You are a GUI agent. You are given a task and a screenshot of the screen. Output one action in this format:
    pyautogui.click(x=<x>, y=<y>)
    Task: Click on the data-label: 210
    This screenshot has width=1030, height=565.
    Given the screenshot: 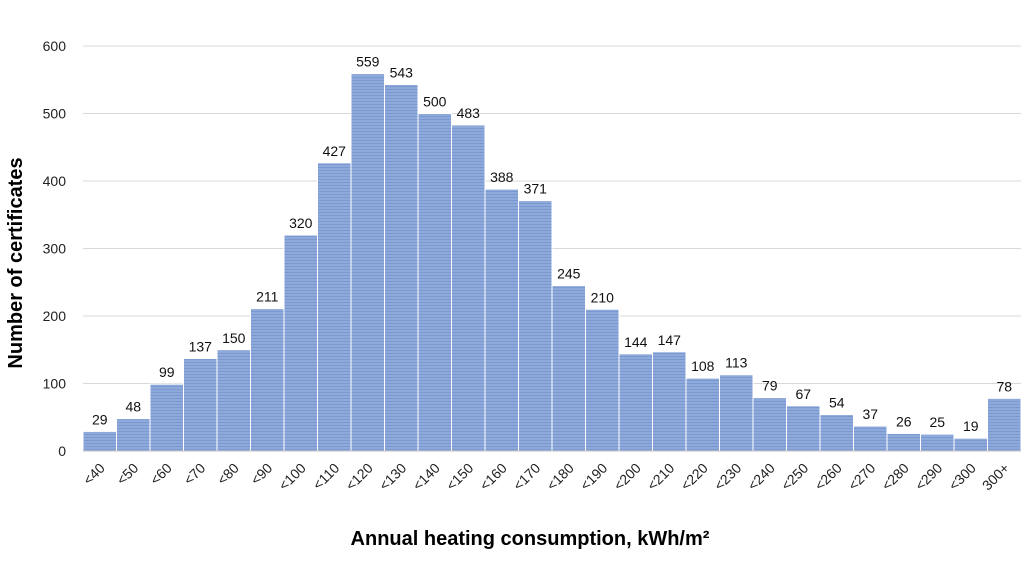 What is the action you would take?
    pyautogui.click(x=603, y=297)
    